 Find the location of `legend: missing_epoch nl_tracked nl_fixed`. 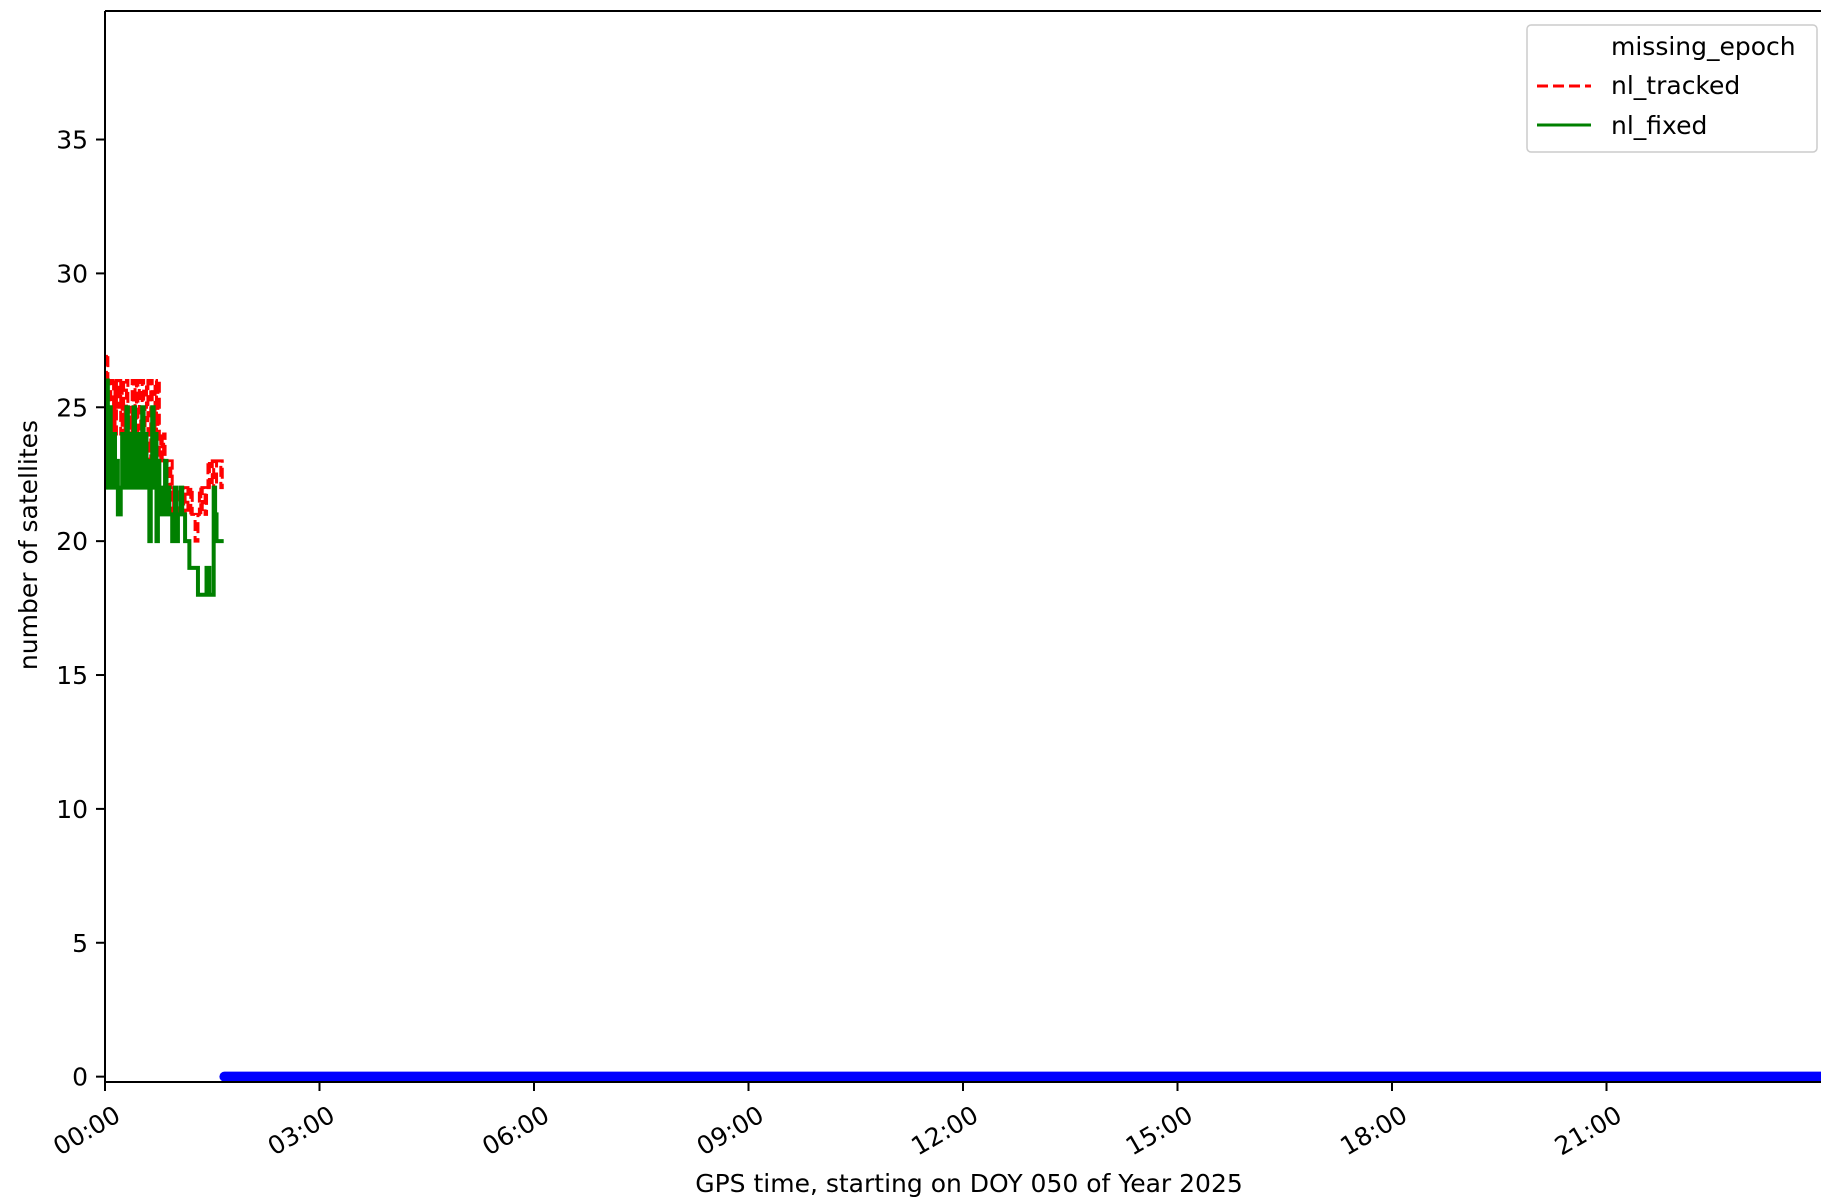

legend: missing_epoch nl_tracked nl_fixed is located at coordinates (1672, 88).